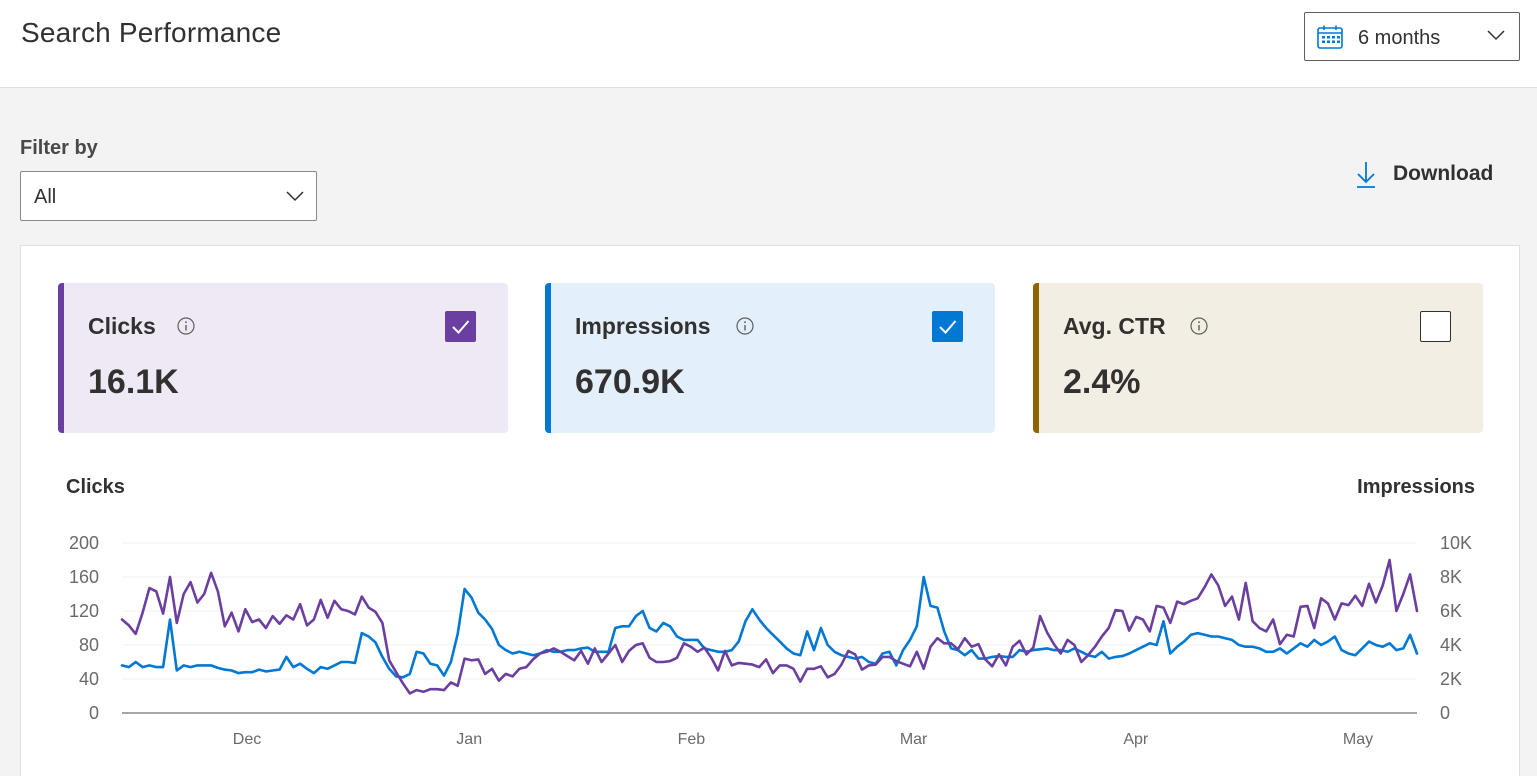  I want to click on calendar-icon, so click(1330, 37).